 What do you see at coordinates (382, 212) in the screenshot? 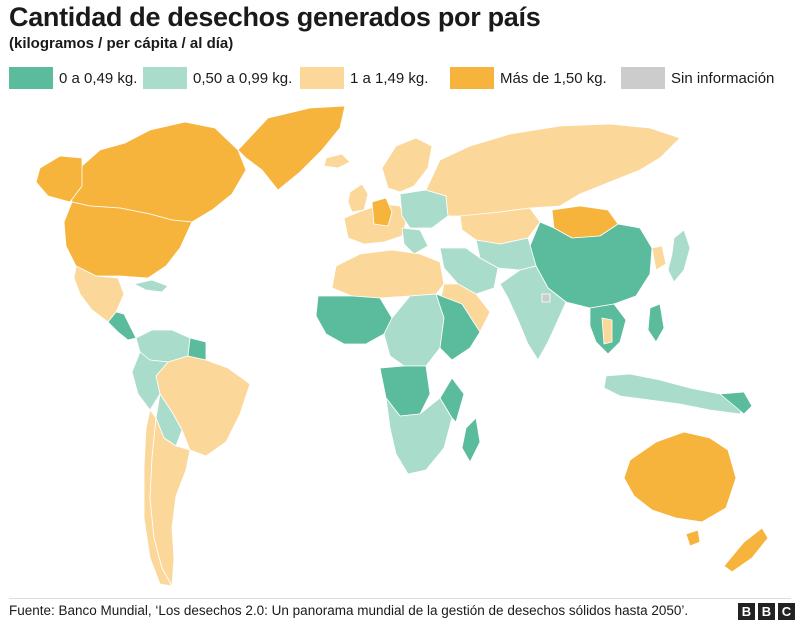
I see `region-germany` at bounding box center [382, 212].